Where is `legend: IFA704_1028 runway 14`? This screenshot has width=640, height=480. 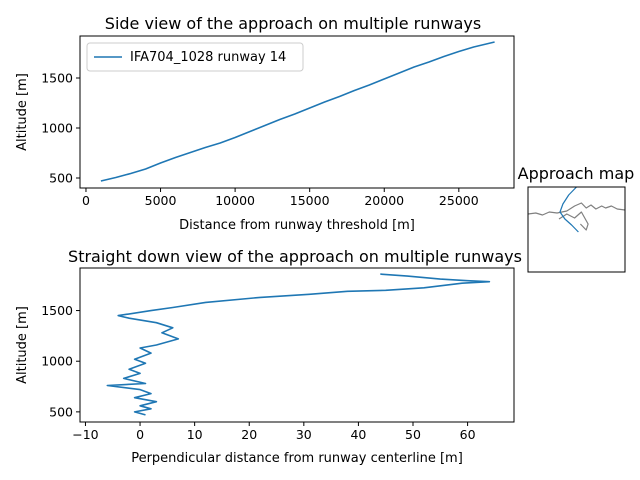 legend: IFA704_1028 runway 14 is located at coordinates (195, 57).